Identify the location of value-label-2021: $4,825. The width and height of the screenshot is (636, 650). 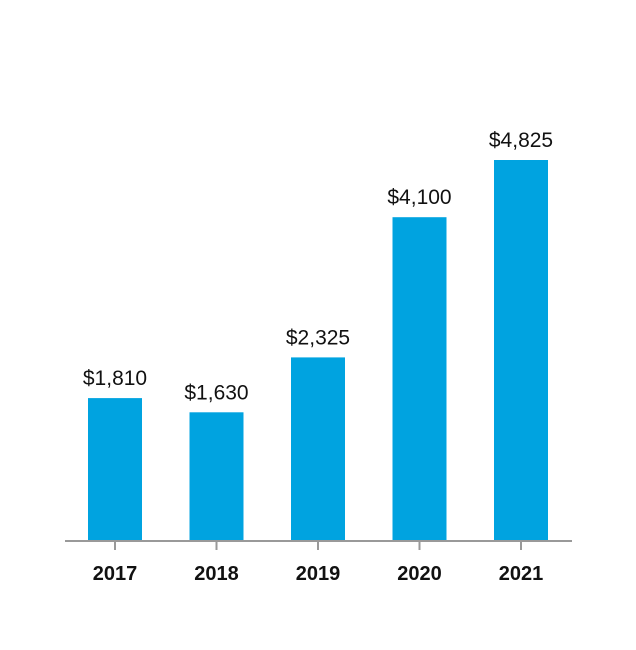
(521, 140).